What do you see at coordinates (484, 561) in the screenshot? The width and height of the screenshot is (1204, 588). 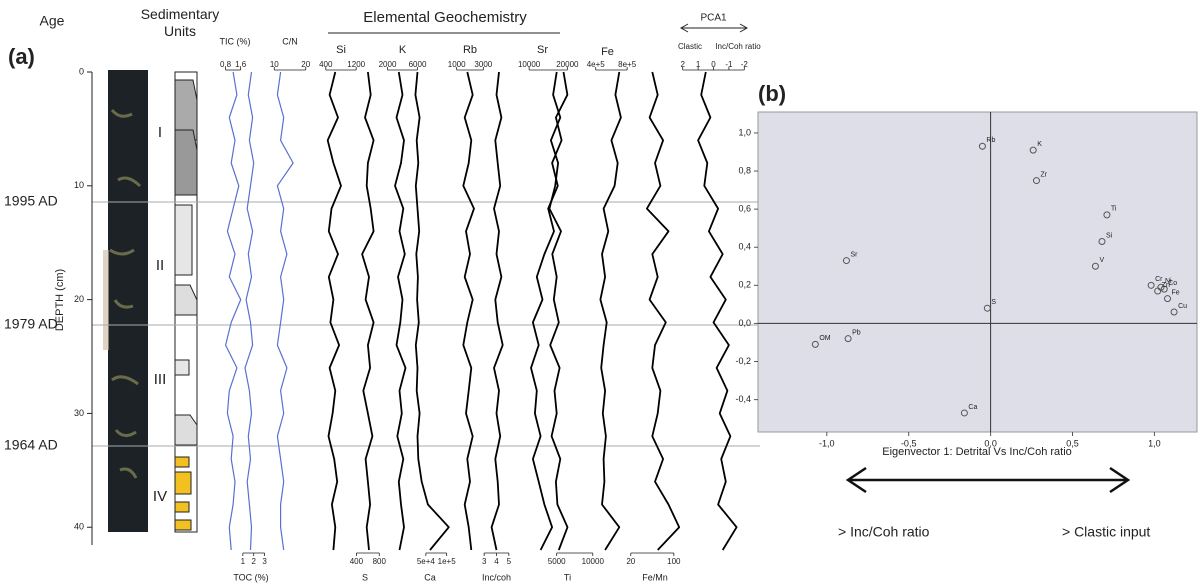 I see `x-tick-label: 3` at bounding box center [484, 561].